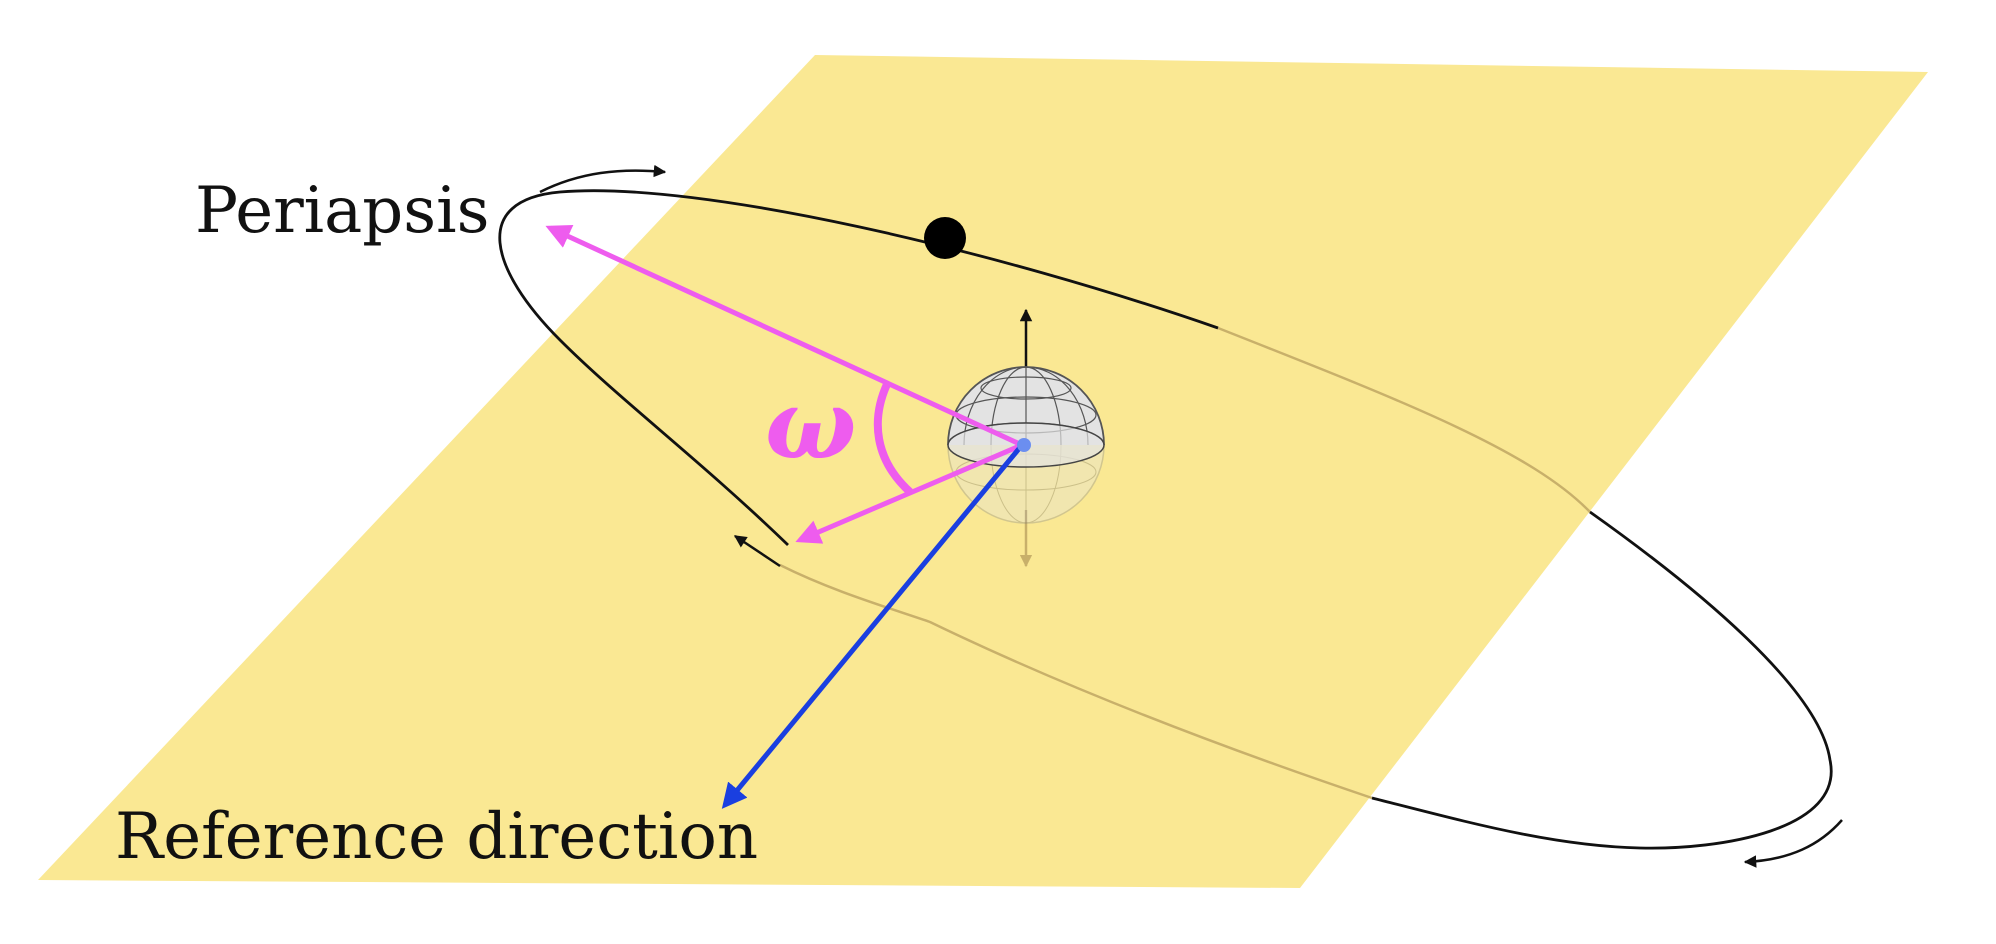 The height and width of the screenshot is (944, 1996). Describe the element at coordinates (1793, 843) in the screenshot. I see `motion-arrow-bottom-right` at that location.